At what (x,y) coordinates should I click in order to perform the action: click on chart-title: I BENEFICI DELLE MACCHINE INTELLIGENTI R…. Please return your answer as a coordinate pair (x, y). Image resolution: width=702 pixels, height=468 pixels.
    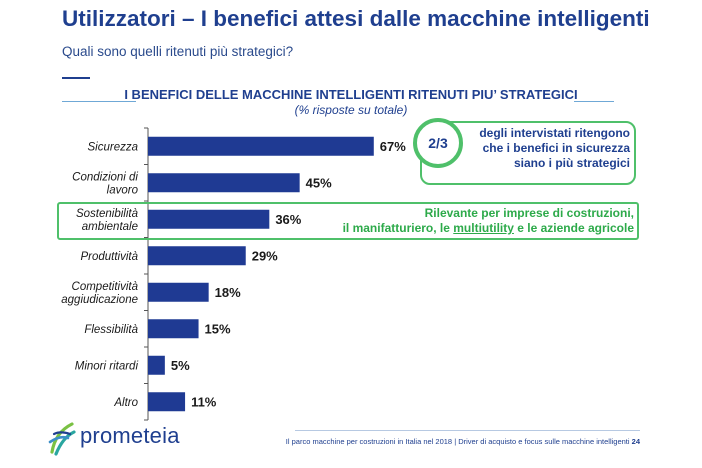
    Looking at the image, I should click on (351, 94).